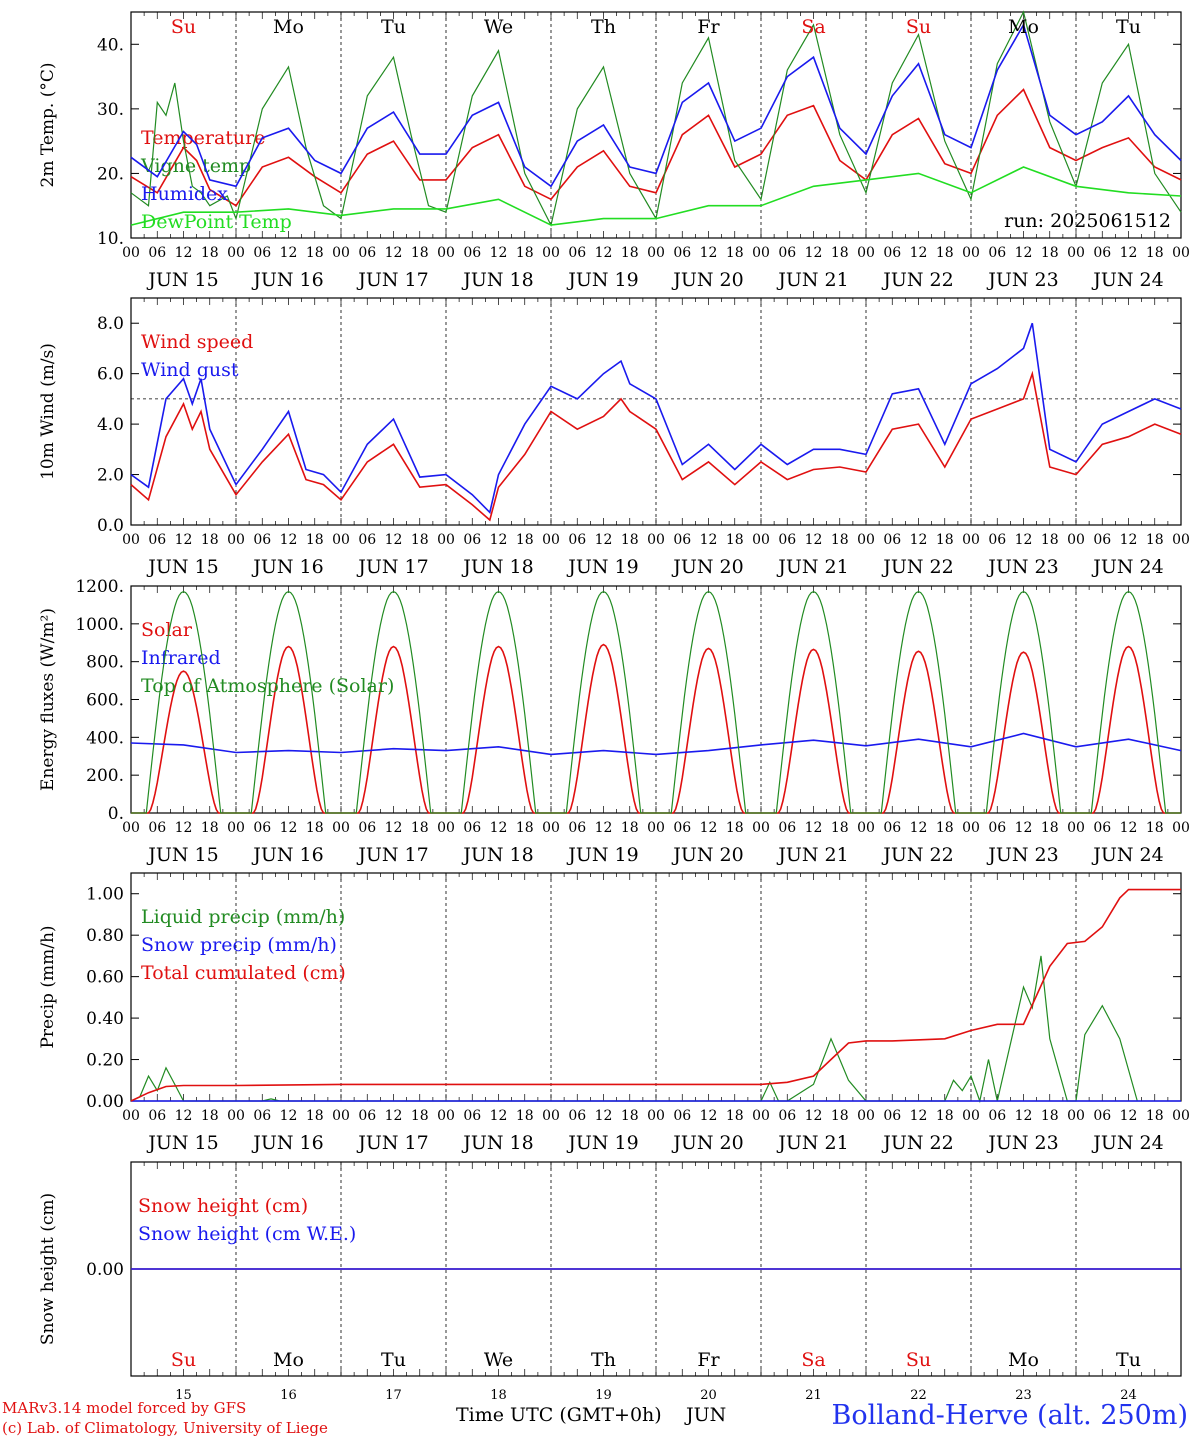 The width and height of the screenshot is (1194, 1440). I want to click on bottom-day-number: 15, so click(183, 1395).